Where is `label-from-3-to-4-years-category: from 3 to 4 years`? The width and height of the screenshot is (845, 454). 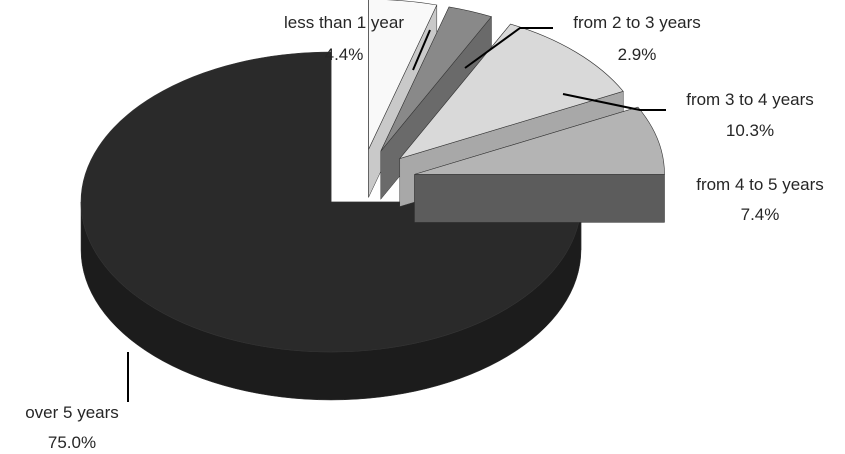 label-from-3-to-4-years-category: from 3 to 4 years is located at coordinates (750, 99).